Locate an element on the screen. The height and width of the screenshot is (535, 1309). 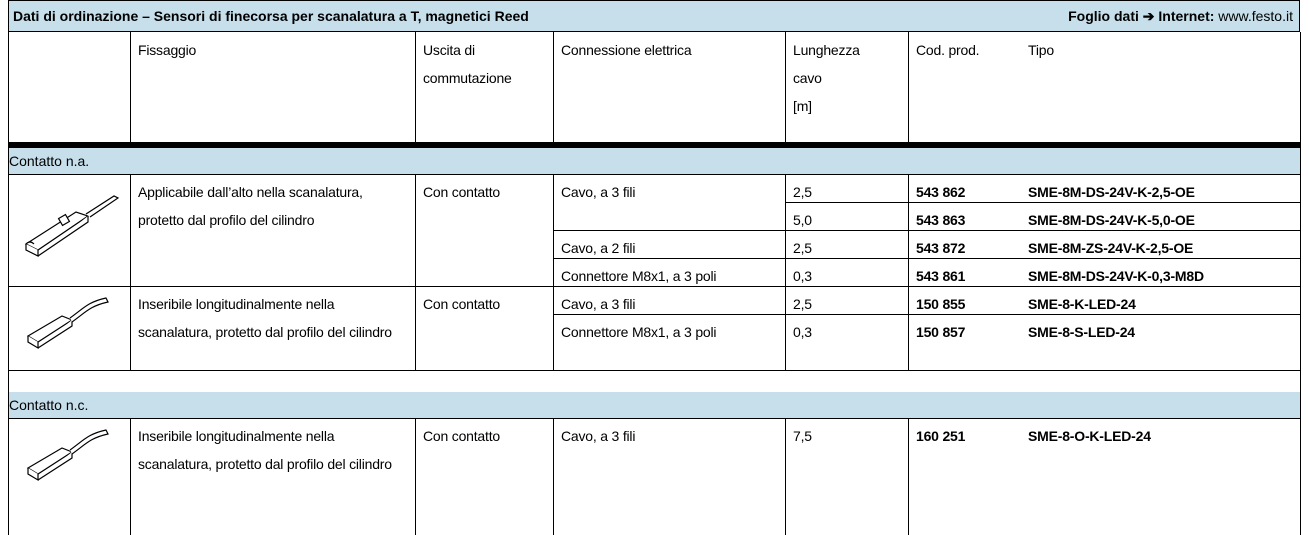
column-header-line: Lunghezza is located at coordinates (826, 50).